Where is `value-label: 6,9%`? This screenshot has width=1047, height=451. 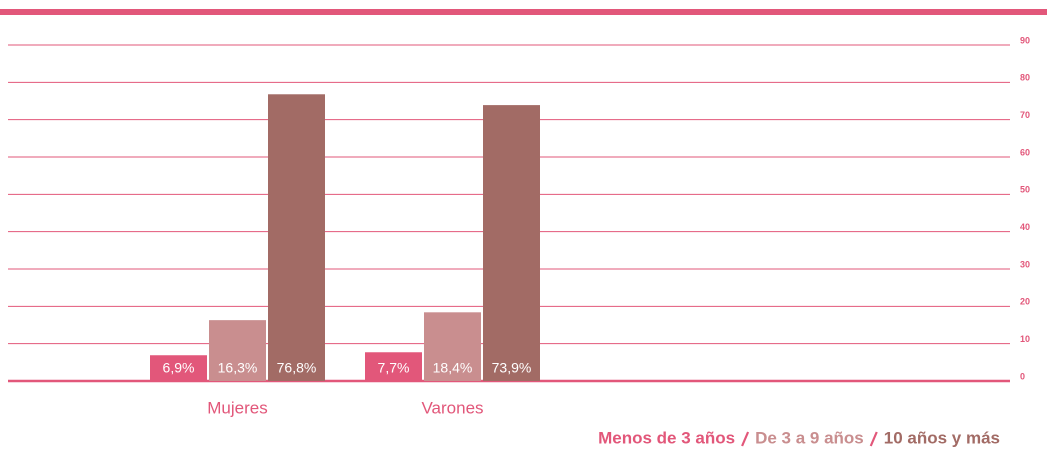
value-label: 6,9% is located at coordinates (179, 368).